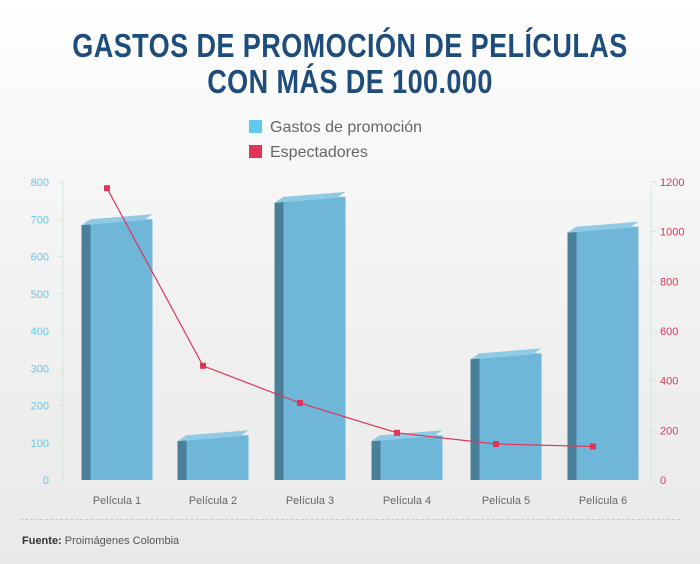 The height and width of the screenshot is (564, 700). I want to click on source-note: Fuente: Proimágenes Colombia, so click(100, 541).